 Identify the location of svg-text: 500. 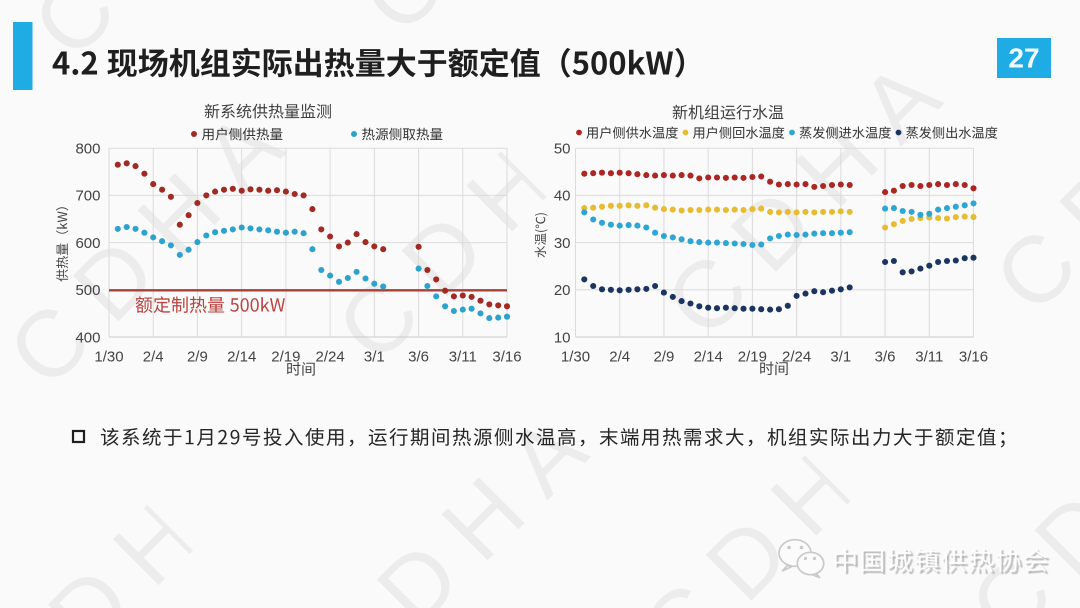
(87, 290).